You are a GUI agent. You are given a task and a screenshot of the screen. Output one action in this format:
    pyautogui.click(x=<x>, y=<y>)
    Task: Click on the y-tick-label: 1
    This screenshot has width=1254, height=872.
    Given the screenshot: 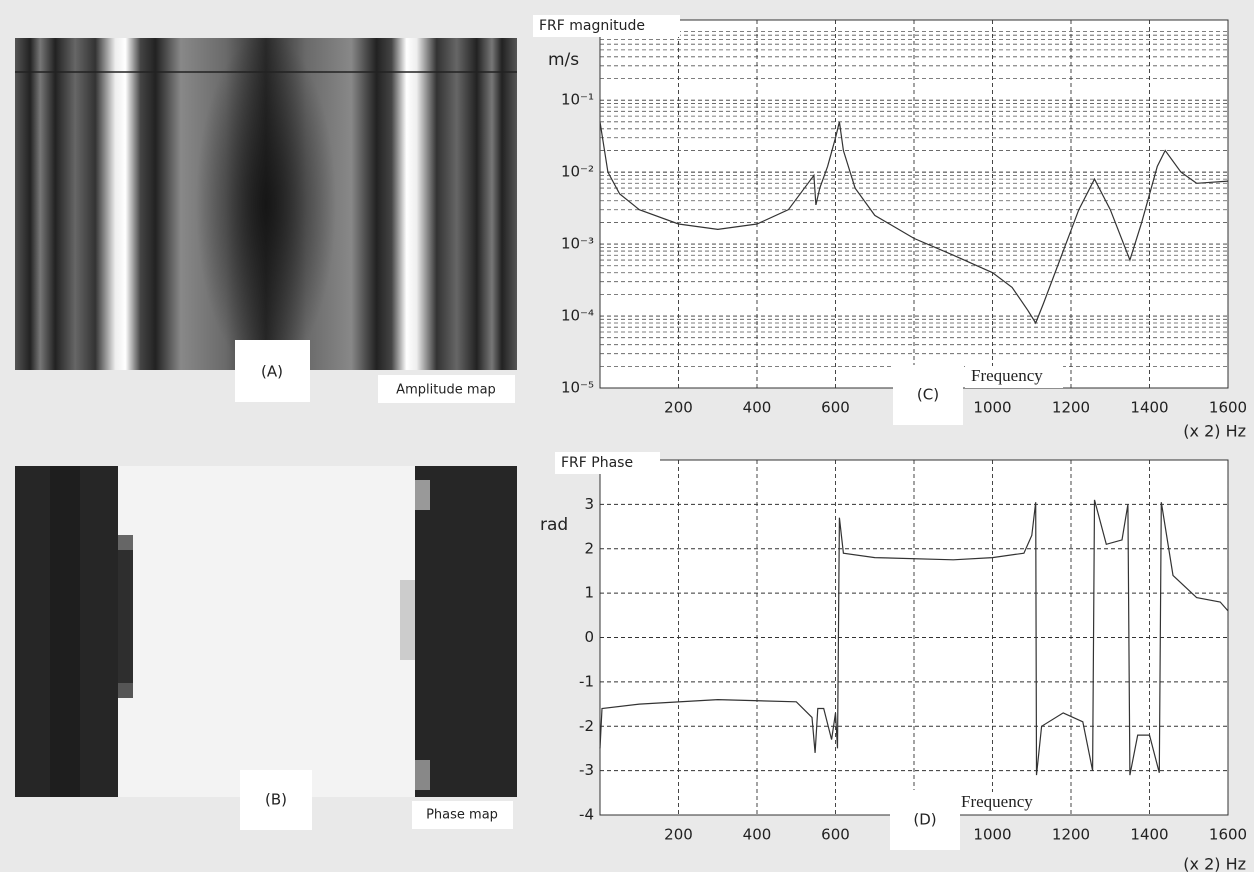 What is the action you would take?
    pyautogui.click(x=589, y=593)
    